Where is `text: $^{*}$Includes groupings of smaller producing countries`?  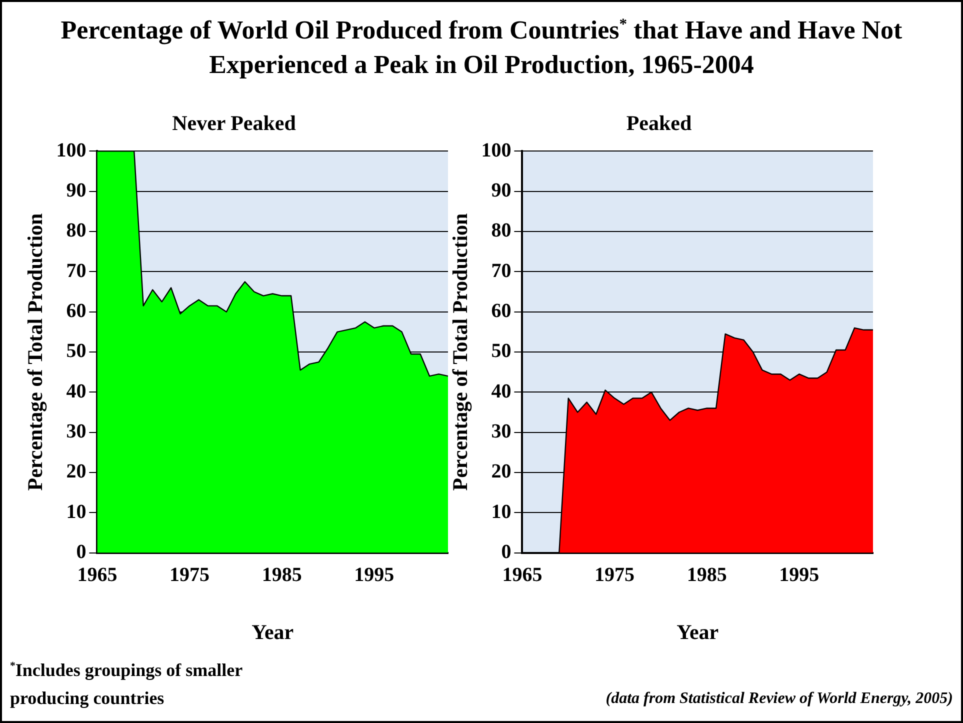 text: $^{*}$Includes groupings of smaller producing countries is located at coordinates (127, 684).